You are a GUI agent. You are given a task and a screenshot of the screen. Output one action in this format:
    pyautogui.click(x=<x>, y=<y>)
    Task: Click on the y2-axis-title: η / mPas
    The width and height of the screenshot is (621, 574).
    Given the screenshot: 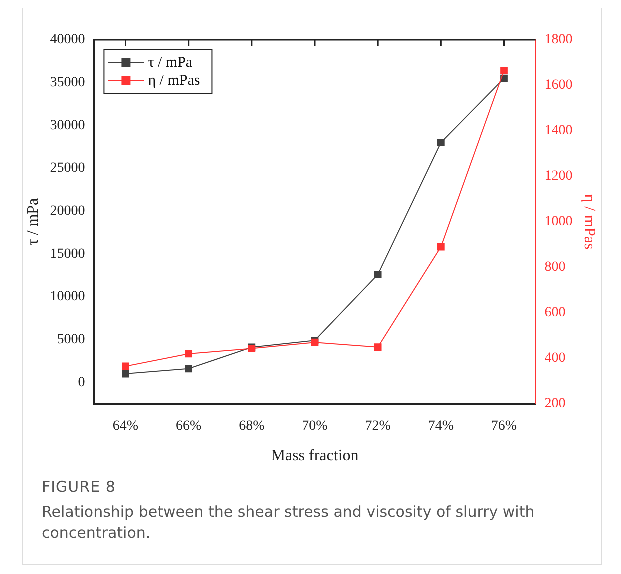 What is the action you would take?
    pyautogui.click(x=589, y=222)
    